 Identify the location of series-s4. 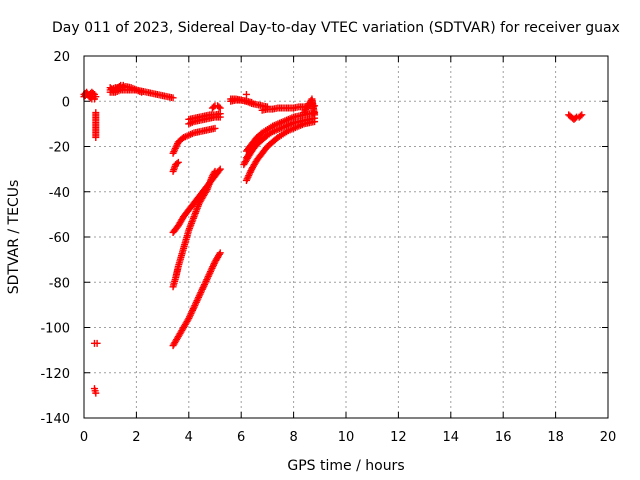
(95, 343).